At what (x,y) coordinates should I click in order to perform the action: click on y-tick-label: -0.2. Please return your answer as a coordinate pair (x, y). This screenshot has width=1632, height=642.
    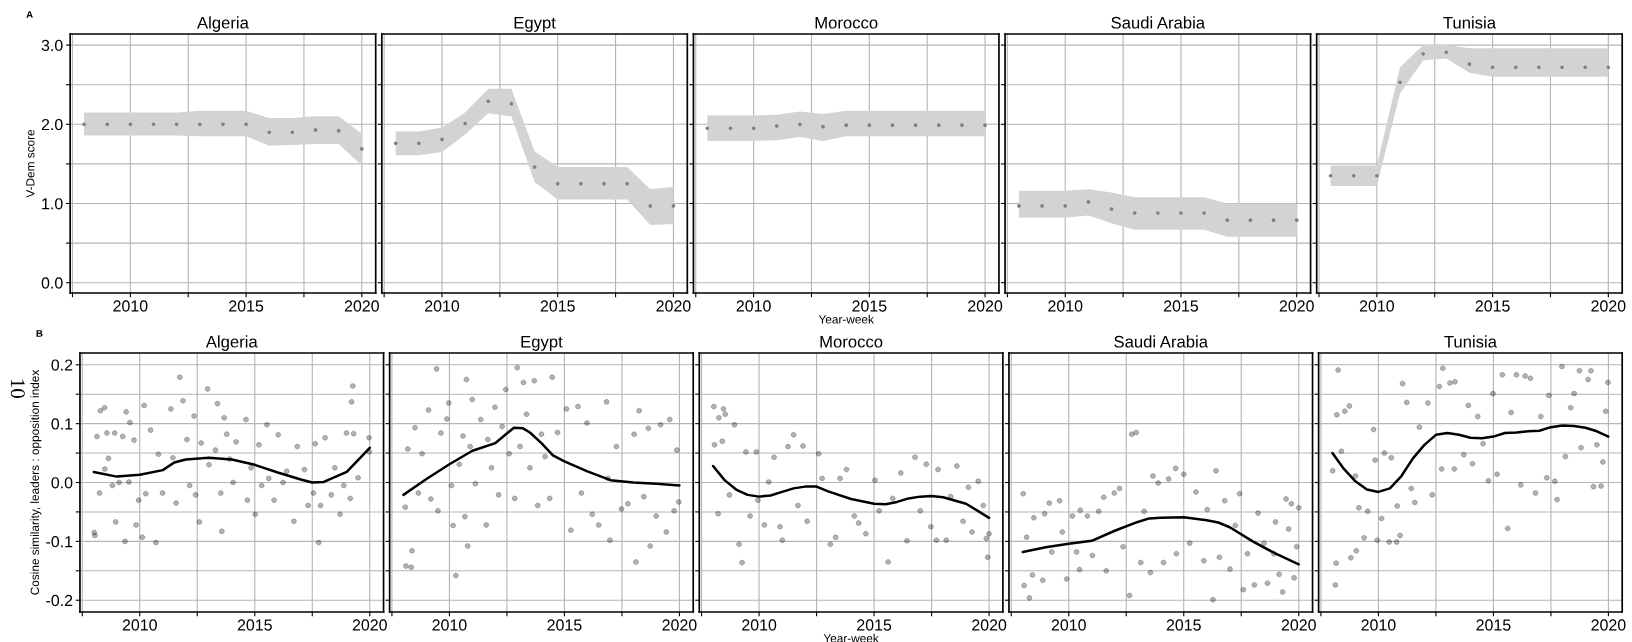
    Looking at the image, I should click on (59, 600).